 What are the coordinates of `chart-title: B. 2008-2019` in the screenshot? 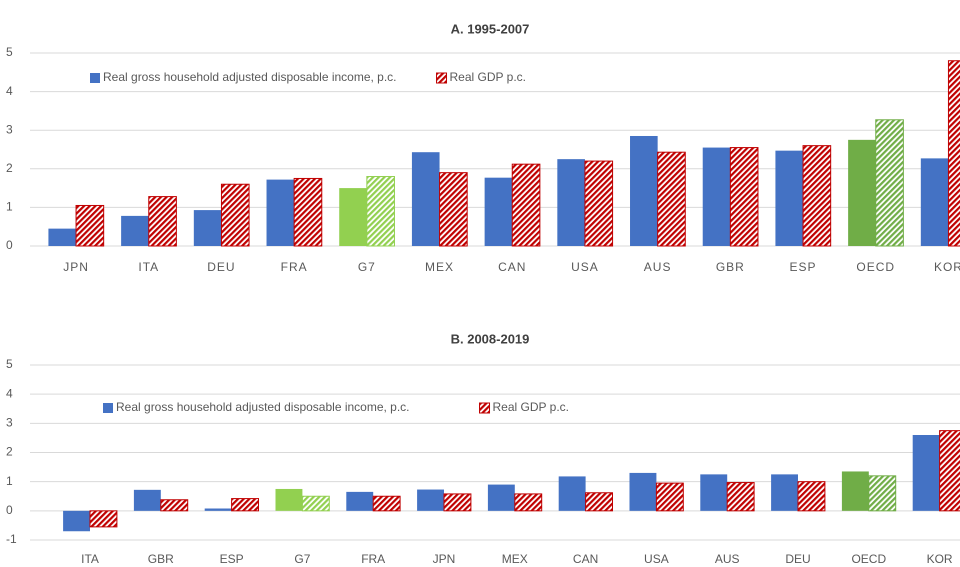 It's located at (490, 338).